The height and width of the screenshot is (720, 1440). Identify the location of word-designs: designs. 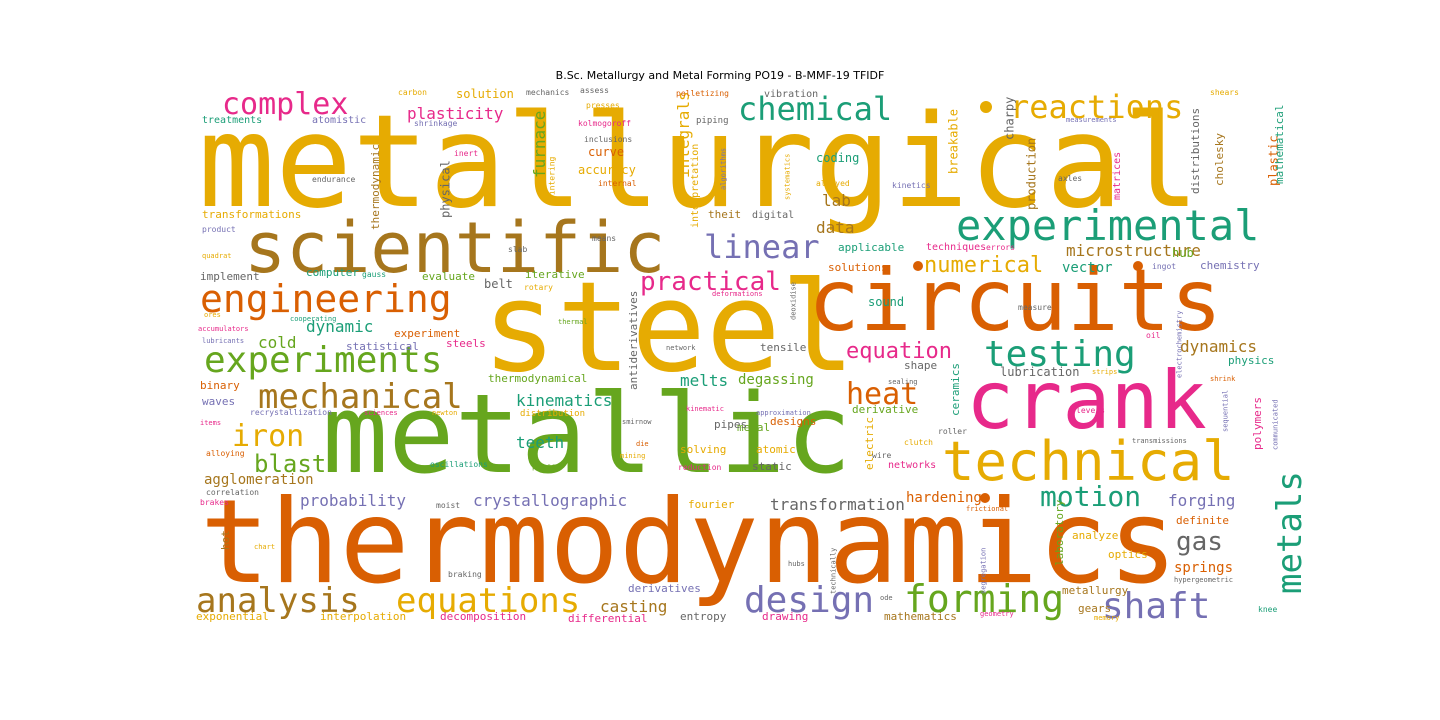
(793, 421).